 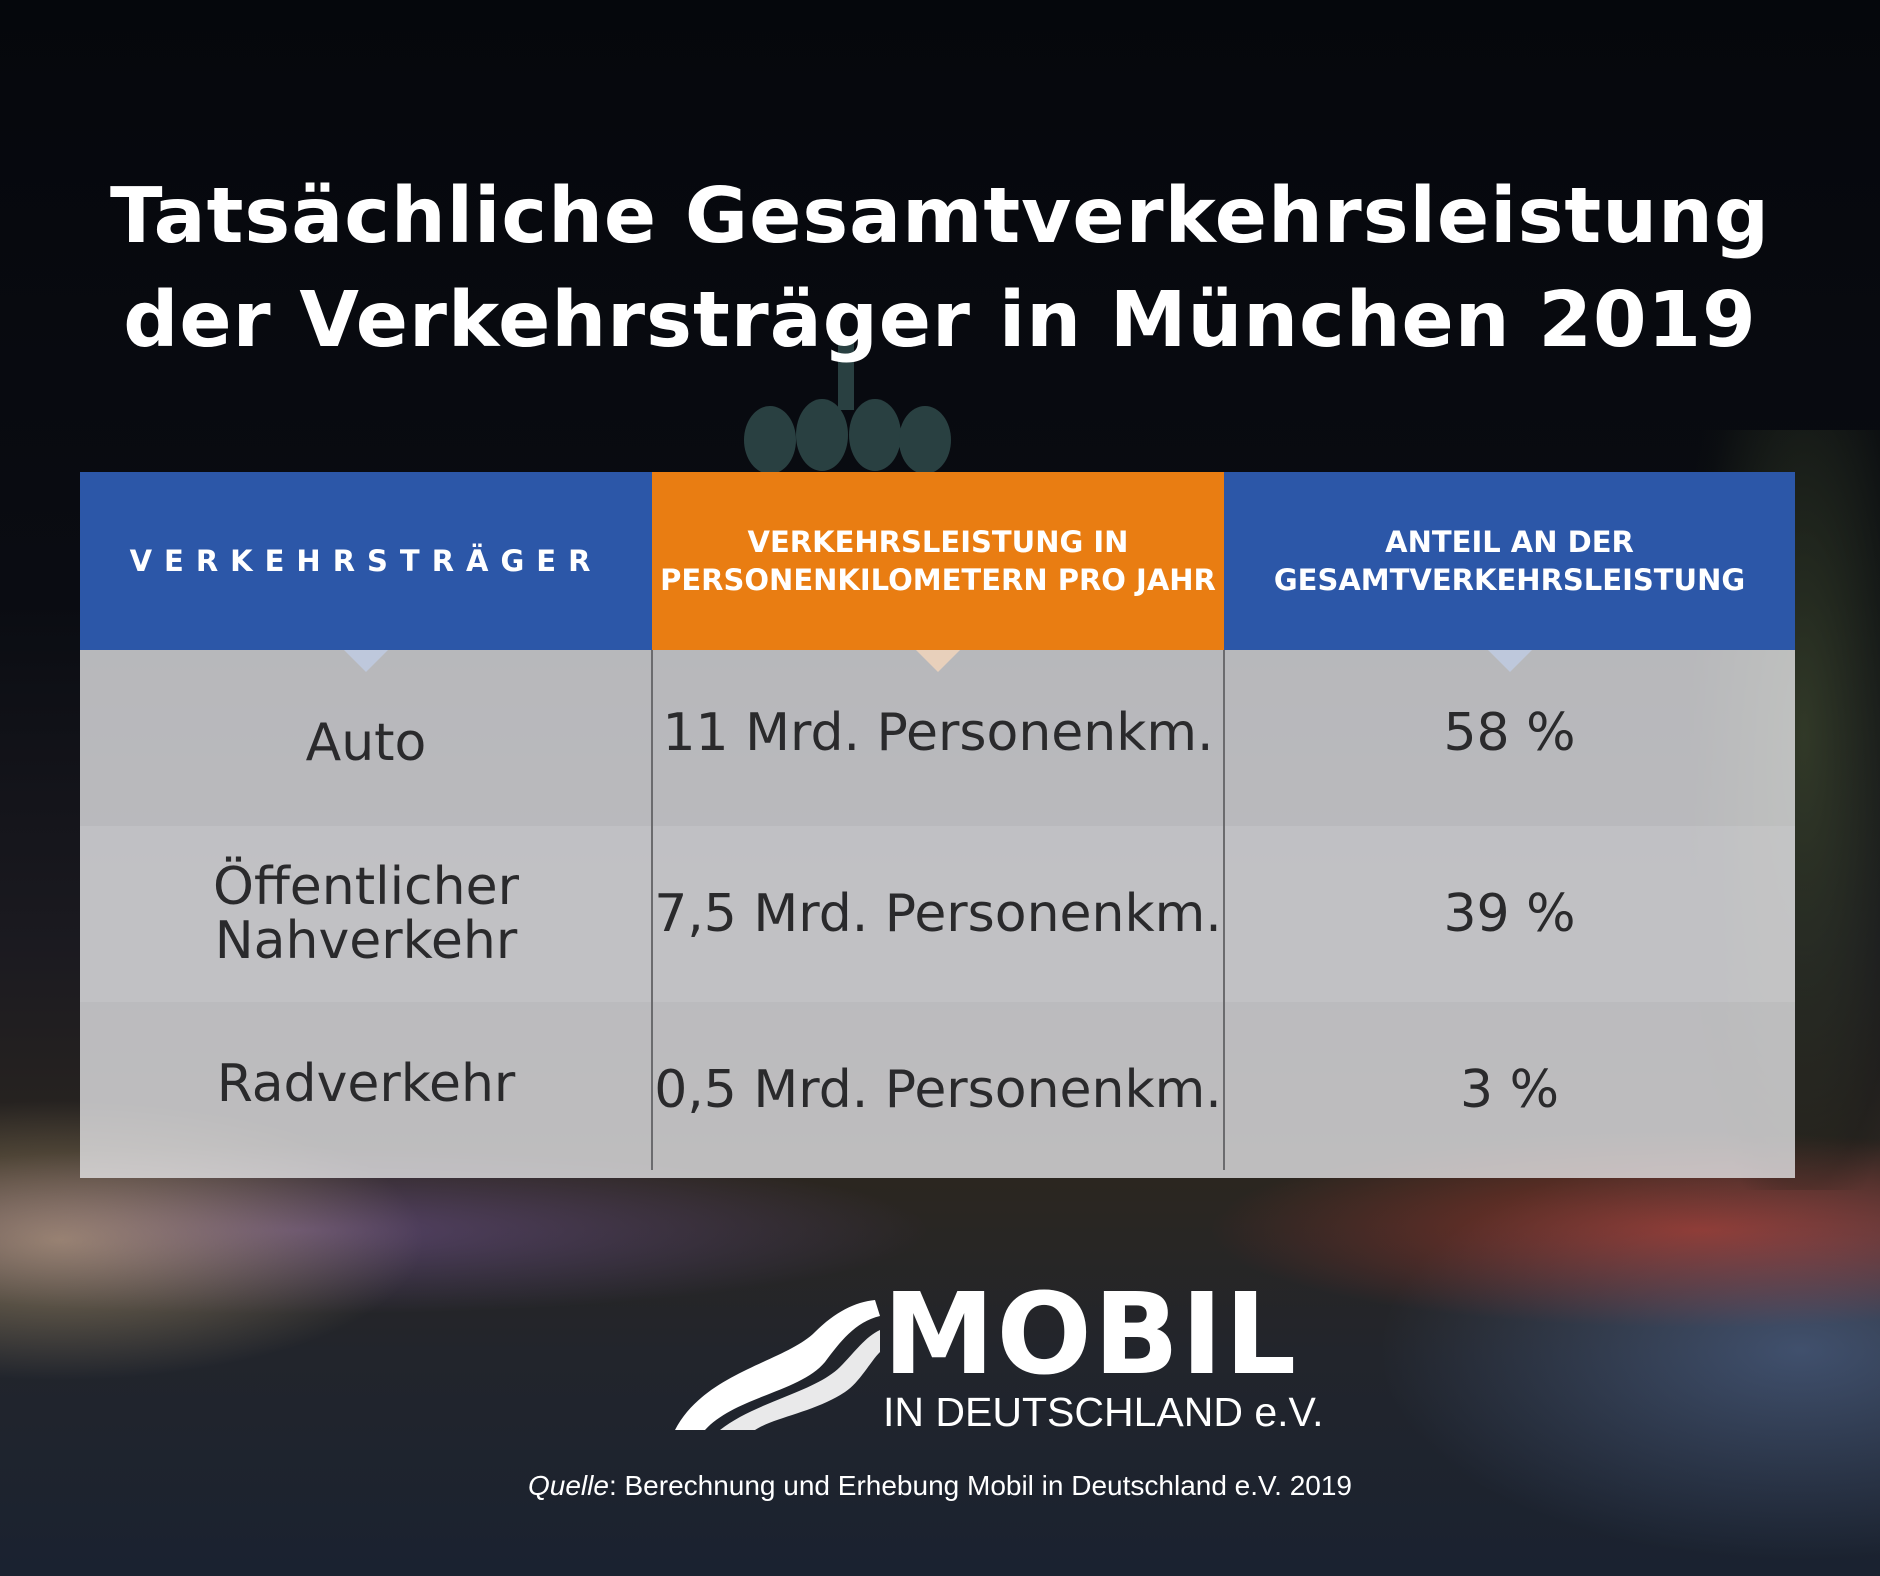 I want to click on header-col2-line2: PERSONENKILOMETERN PRO JAHR, so click(x=938, y=580).